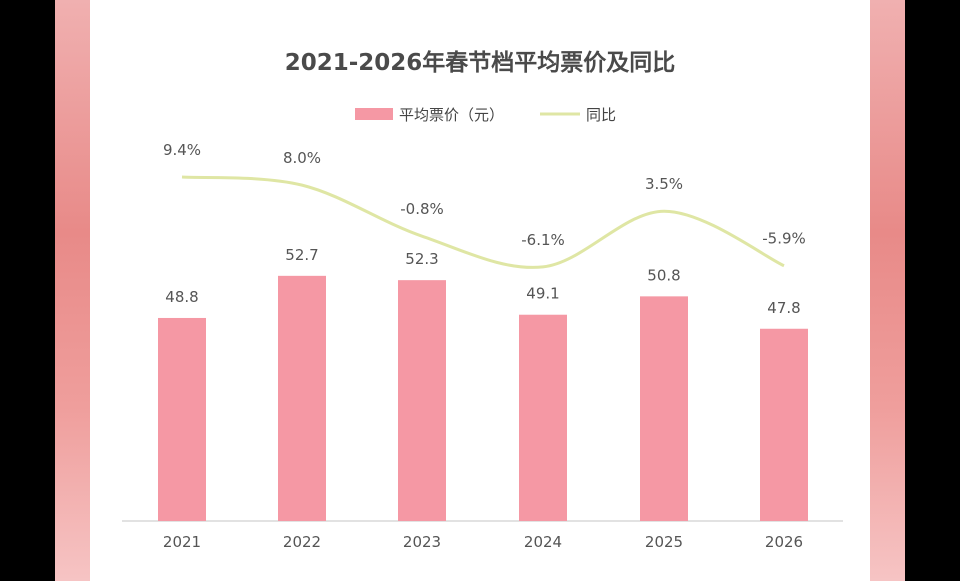 The image size is (960, 581). I want to click on yoy-line, so click(483, 222).